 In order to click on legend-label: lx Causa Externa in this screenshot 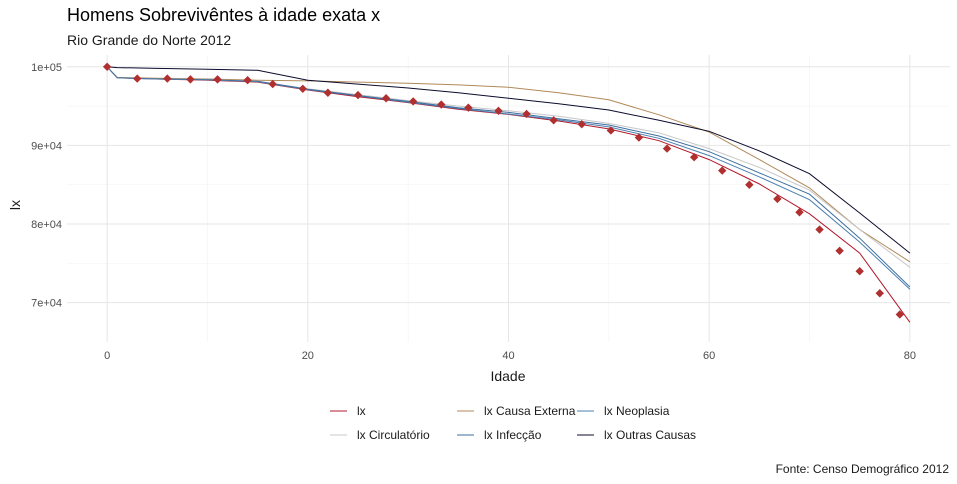, I will do `click(530, 411)`.